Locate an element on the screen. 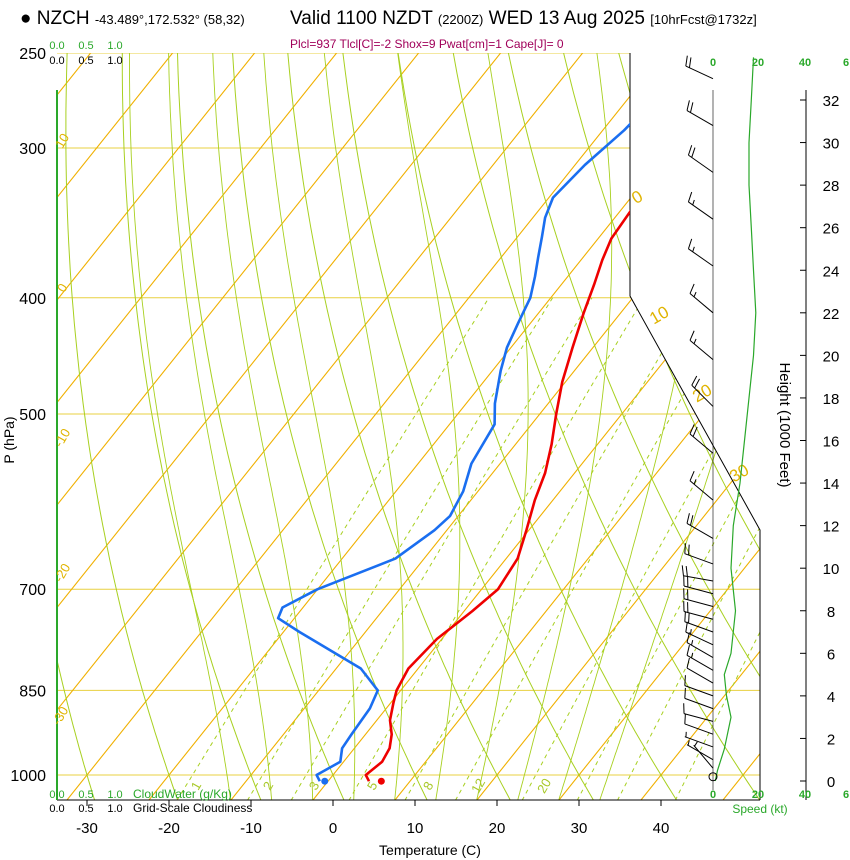 This screenshot has width=850, height=860. isotherm-line is located at coordinates (124, 426).